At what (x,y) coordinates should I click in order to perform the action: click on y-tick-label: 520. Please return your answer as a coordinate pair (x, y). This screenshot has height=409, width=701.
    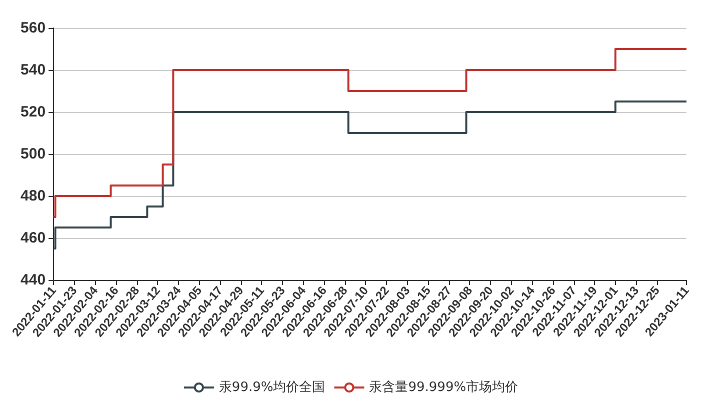
    Looking at the image, I should click on (33, 112).